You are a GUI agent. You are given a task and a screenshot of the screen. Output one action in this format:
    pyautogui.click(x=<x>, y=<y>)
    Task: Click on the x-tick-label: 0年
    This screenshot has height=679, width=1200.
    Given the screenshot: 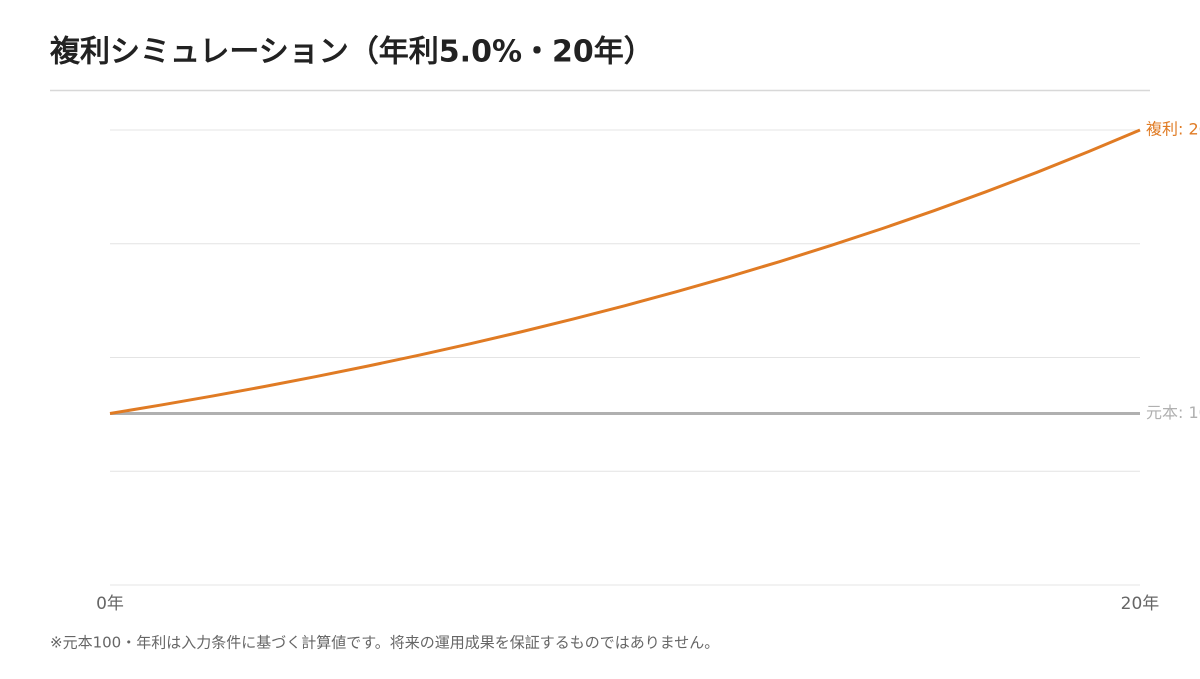 What is the action you would take?
    pyautogui.click(x=110, y=604)
    